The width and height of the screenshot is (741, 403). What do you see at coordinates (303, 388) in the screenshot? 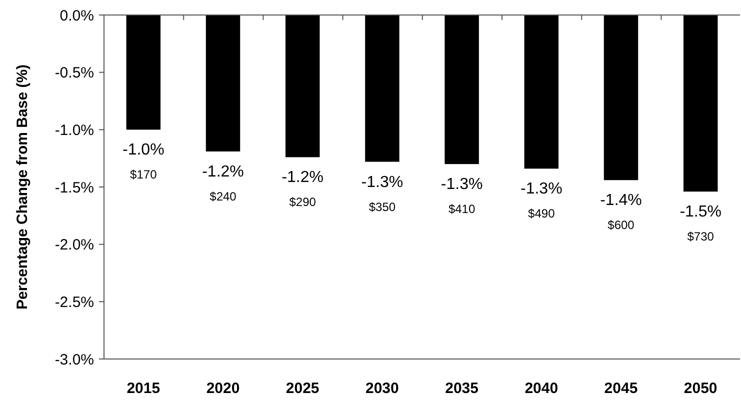
I see `x-tick-label: 2025` at bounding box center [303, 388].